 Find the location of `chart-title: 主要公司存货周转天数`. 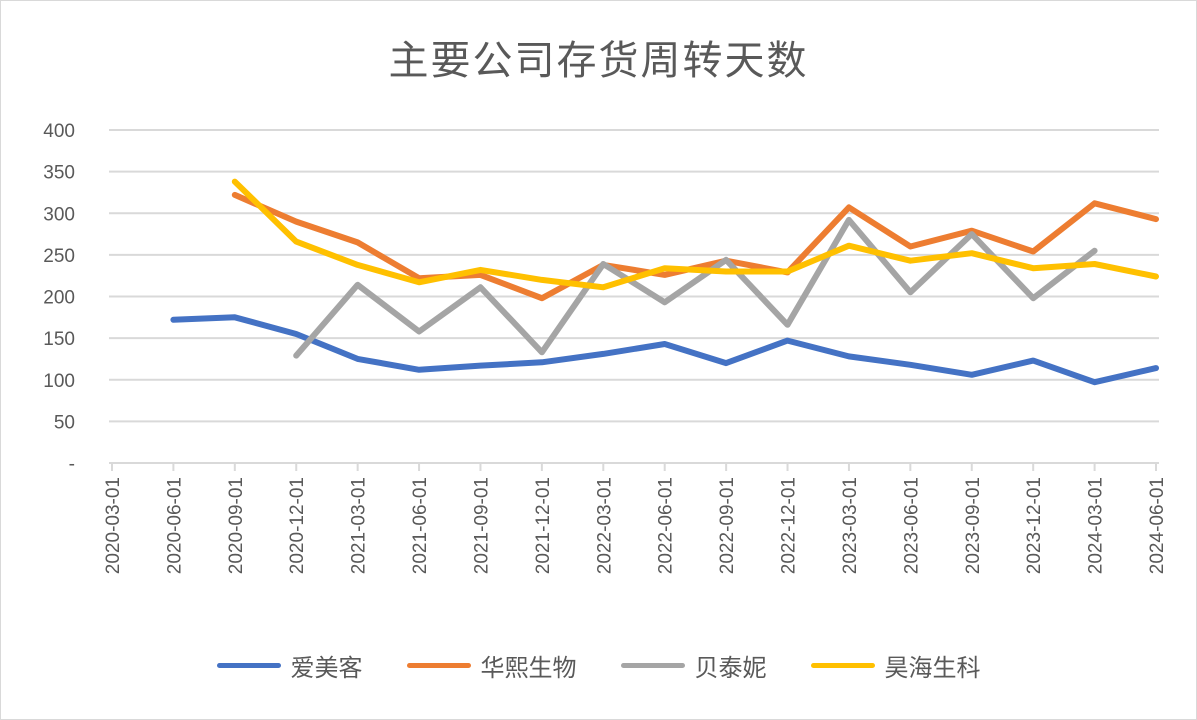

chart-title: 主要公司存货周转天数 is located at coordinates (598, 61).